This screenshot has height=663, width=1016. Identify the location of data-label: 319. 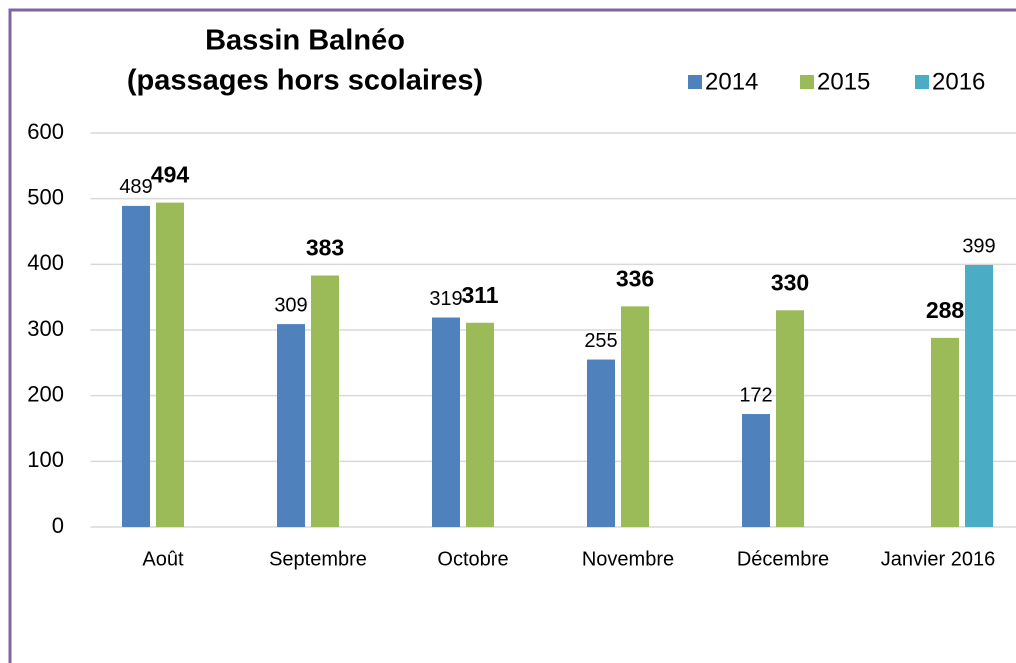
(445, 299).